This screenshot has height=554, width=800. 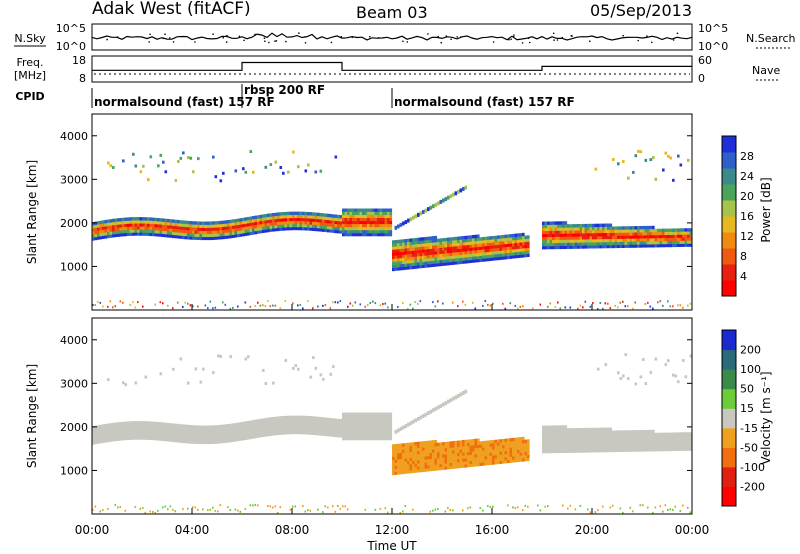 What do you see at coordinates (747, 389) in the screenshot?
I see `velocity-colorbar-tick: 50` at bounding box center [747, 389].